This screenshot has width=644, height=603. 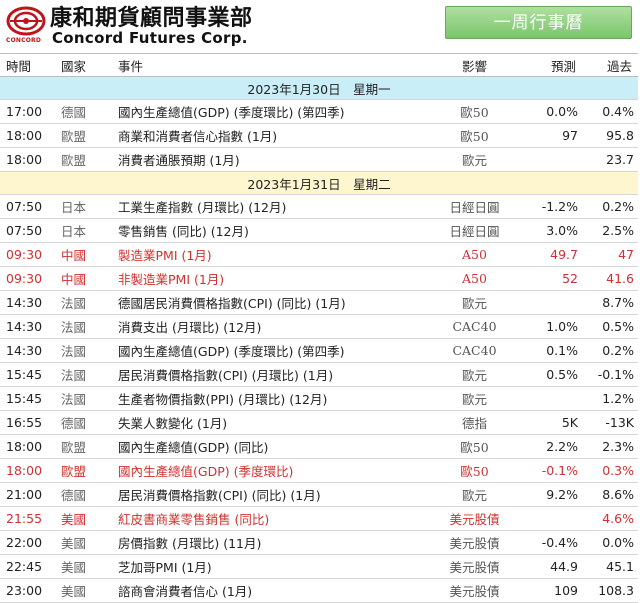 I want to click on event-name: 製造業PMI (1月), so click(x=269, y=254).